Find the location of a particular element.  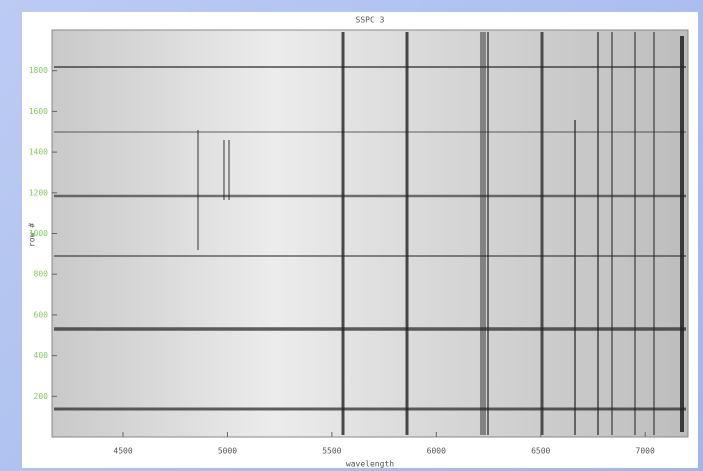

x-tick-label: 6500 is located at coordinates (540, 451).